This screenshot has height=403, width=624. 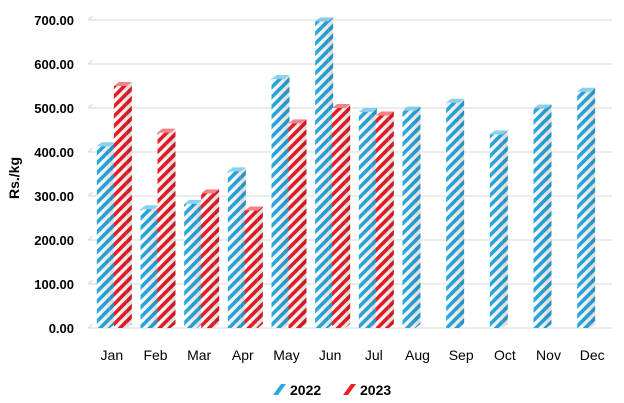 I want to click on legend-item-2022: 2022, so click(x=297, y=390).